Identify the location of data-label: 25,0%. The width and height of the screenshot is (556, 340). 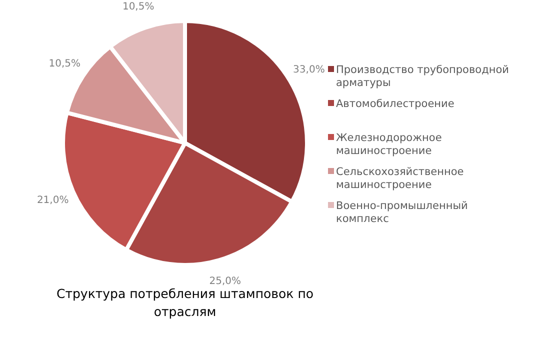
(225, 282).